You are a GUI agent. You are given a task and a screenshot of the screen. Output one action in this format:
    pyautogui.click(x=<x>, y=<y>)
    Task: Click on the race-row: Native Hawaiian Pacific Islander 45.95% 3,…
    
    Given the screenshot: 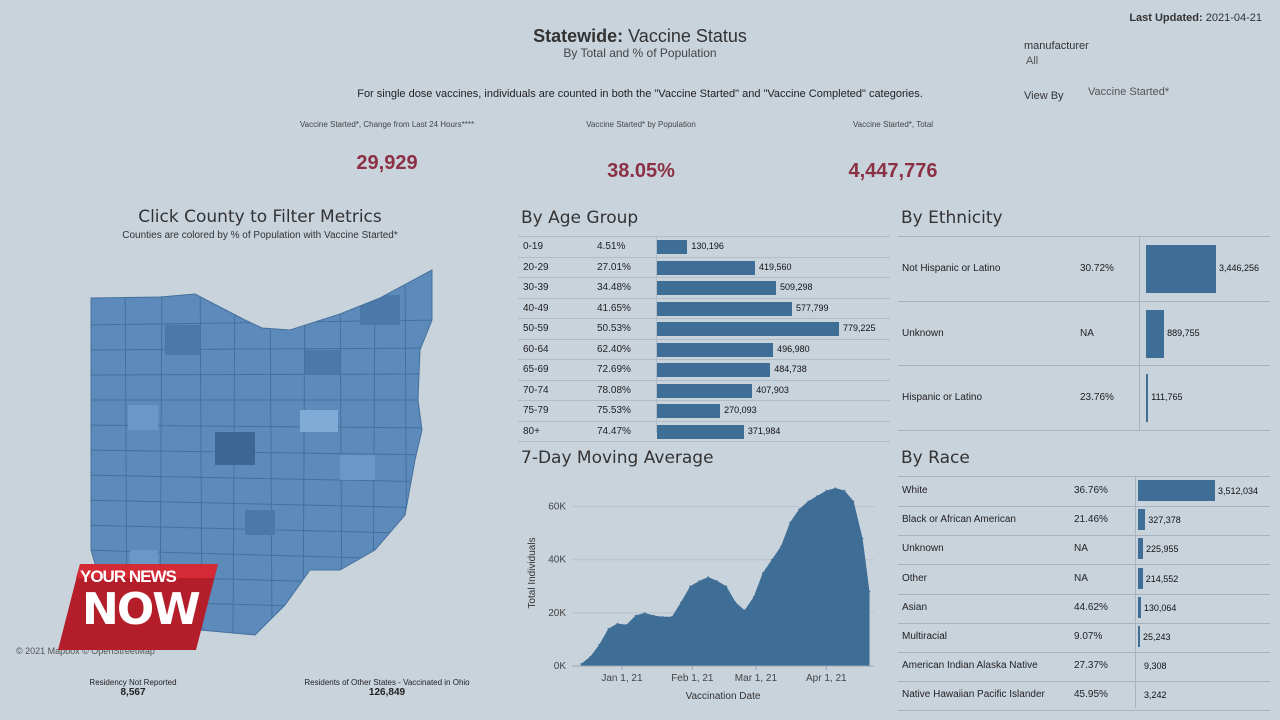 What is the action you would take?
    pyautogui.click(x=1084, y=696)
    